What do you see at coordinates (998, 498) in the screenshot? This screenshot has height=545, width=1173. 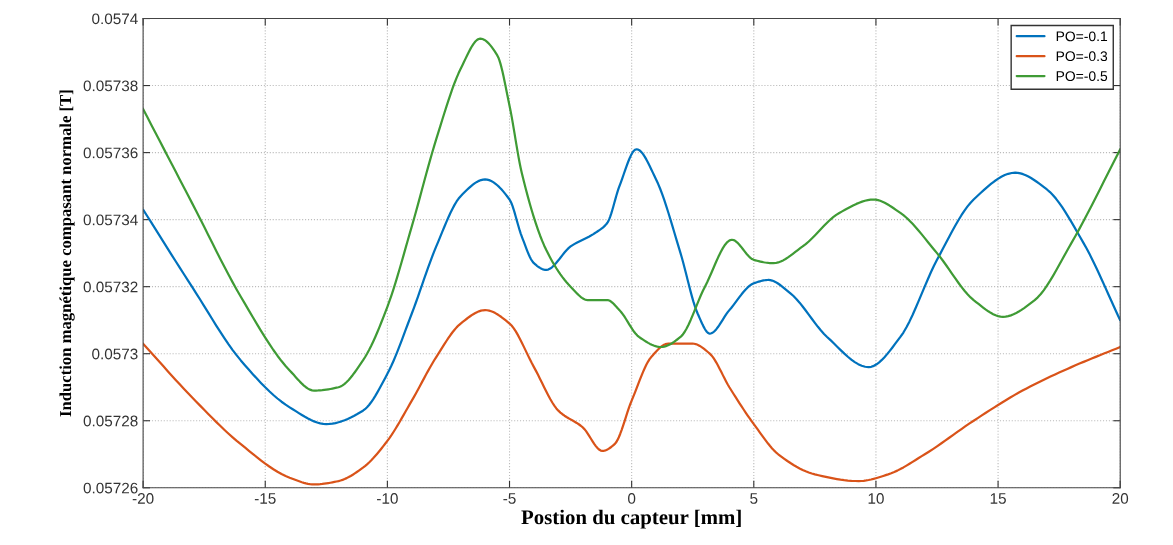 I see `x-tick-label: 15` at bounding box center [998, 498].